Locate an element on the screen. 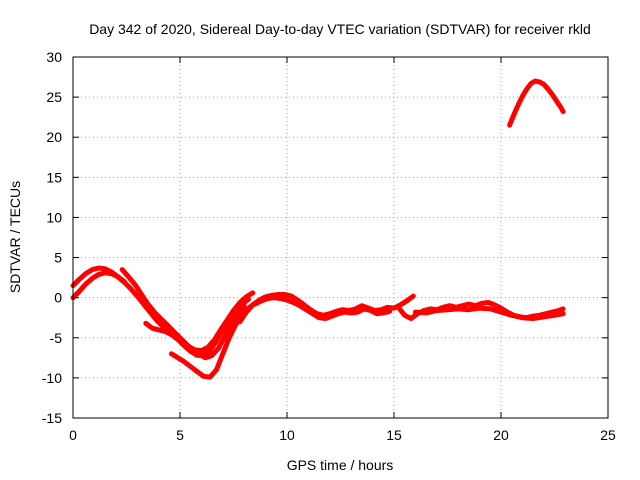 This screenshot has width=640, height=480. y-tick-label: -5 is located at coordinates (56, 338).